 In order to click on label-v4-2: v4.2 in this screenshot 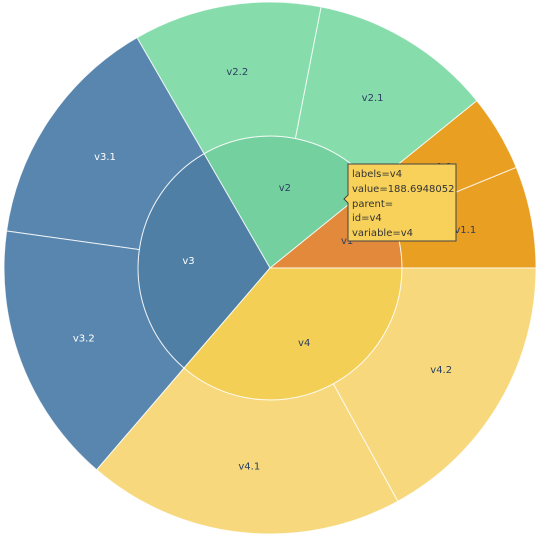, I will do `click(441, 370)`.